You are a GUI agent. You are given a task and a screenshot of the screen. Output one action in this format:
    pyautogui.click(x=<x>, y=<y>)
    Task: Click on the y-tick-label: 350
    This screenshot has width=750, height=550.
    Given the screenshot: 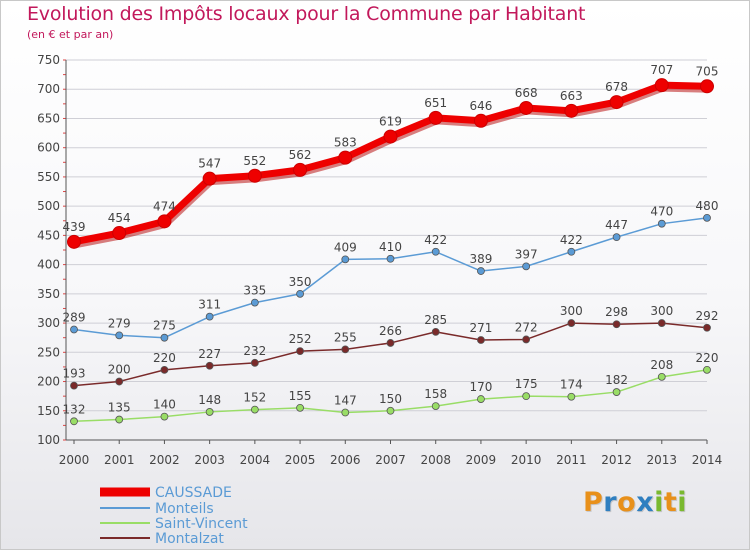 What is the action you would take?
    pyautogui.click(x=48, y=294)
    